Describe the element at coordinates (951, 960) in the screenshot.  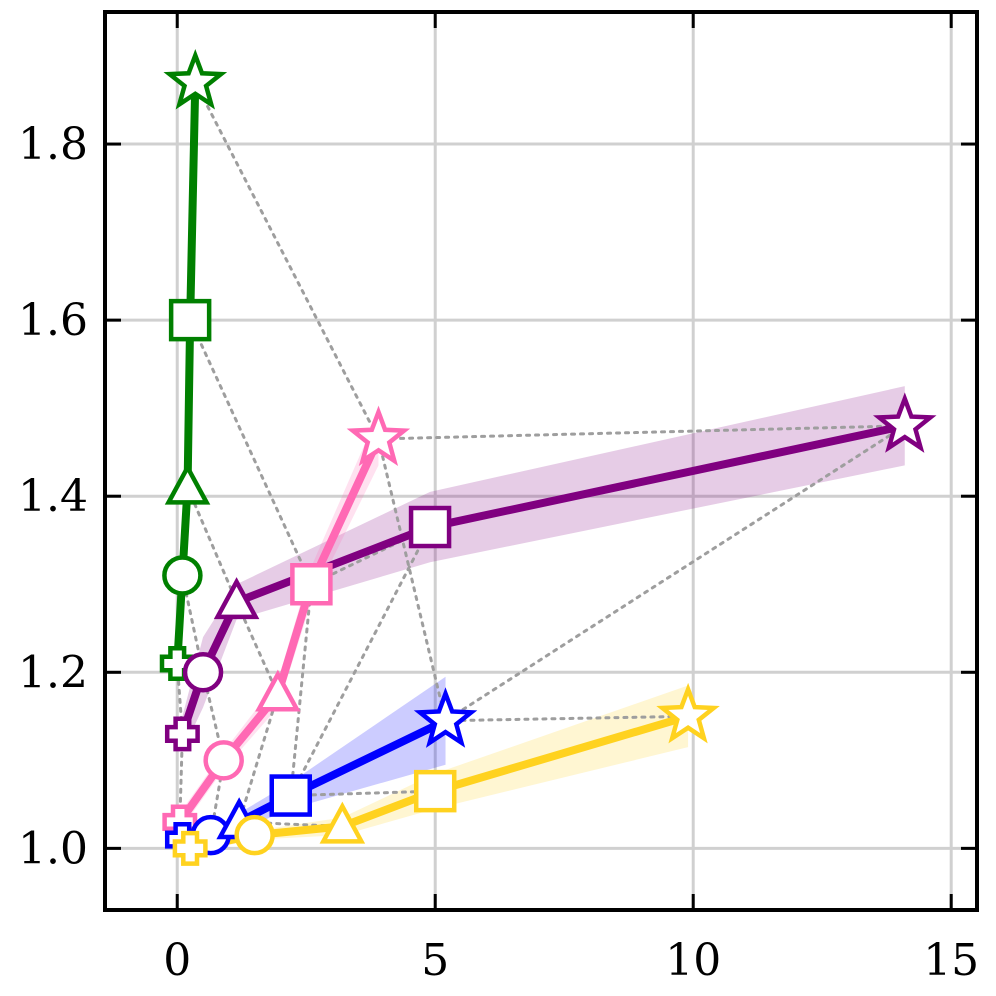
I see `x-tick-label: 15` at that location.